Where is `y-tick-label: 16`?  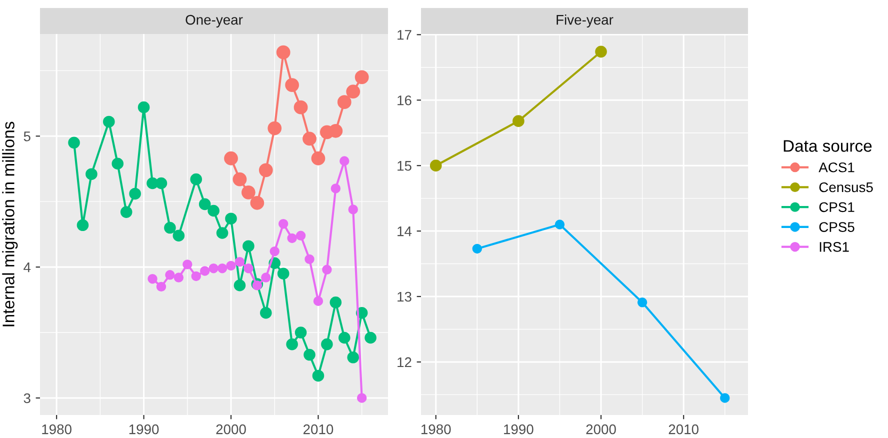 y-tick-label: 16 is located at coordinates (405, 100).